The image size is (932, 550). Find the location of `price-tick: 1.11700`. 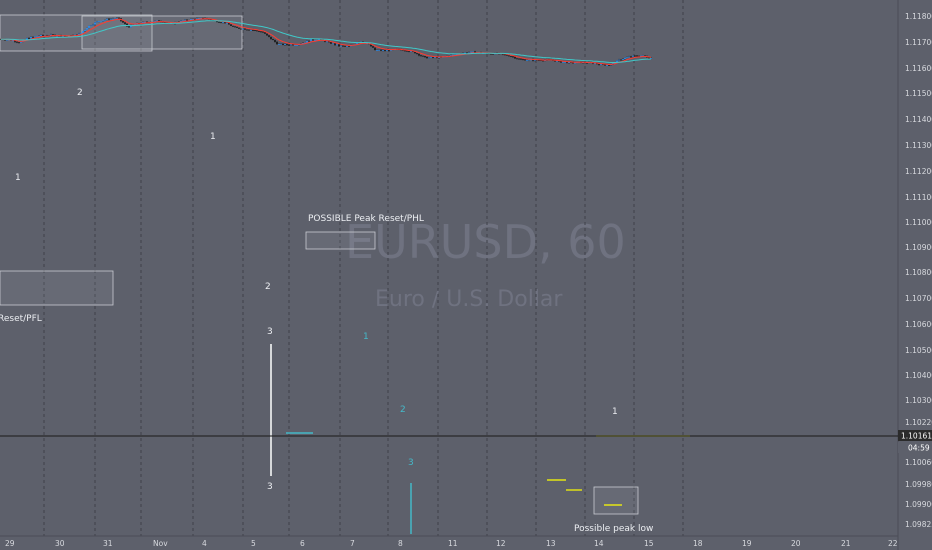

price-tick: 1.11700 is located at coordinates (918, 42).